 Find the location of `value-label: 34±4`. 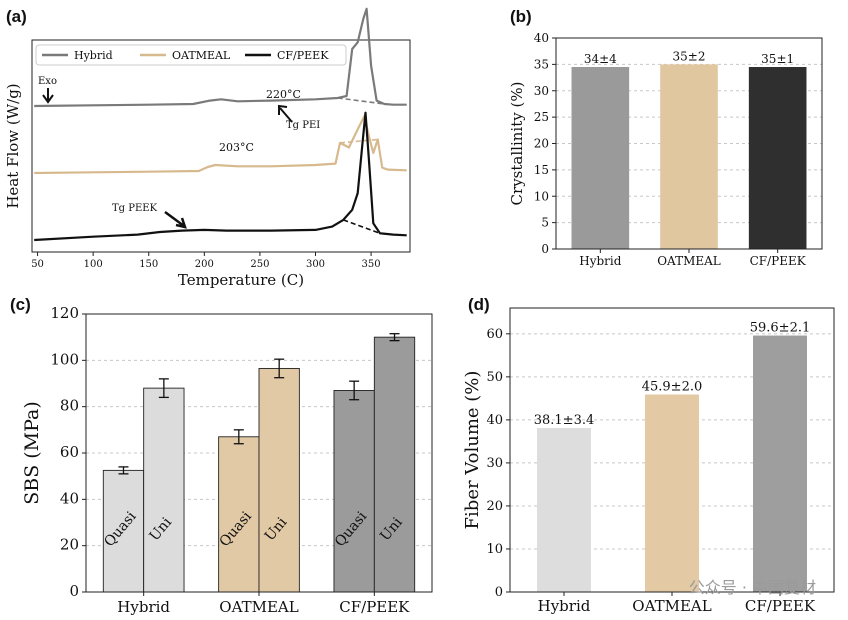

value-label: 34±4 is located at coordinates (600, 59).